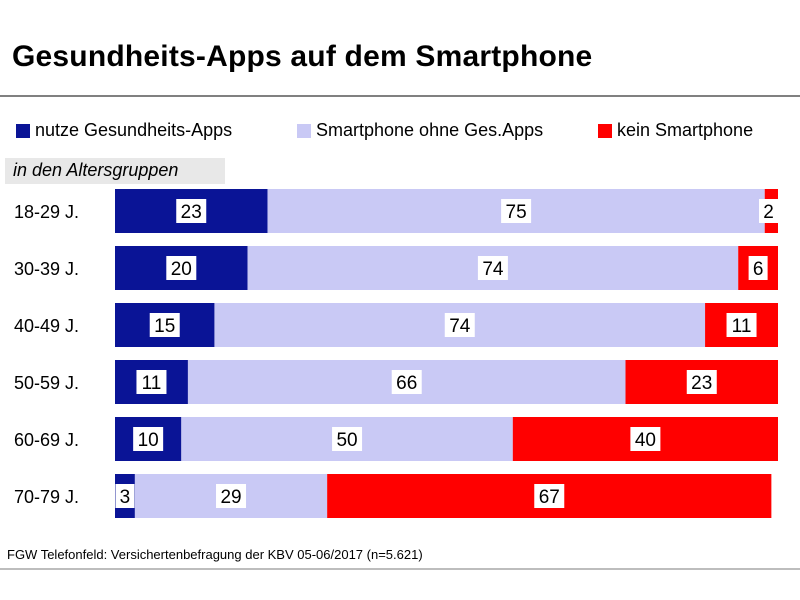 Image resolution: width=800 pixels, height=600 pixels. What do you see at coordinates (400, 569) in the screenshot?
I see `footer-divider` at bounding box center [400, 569].